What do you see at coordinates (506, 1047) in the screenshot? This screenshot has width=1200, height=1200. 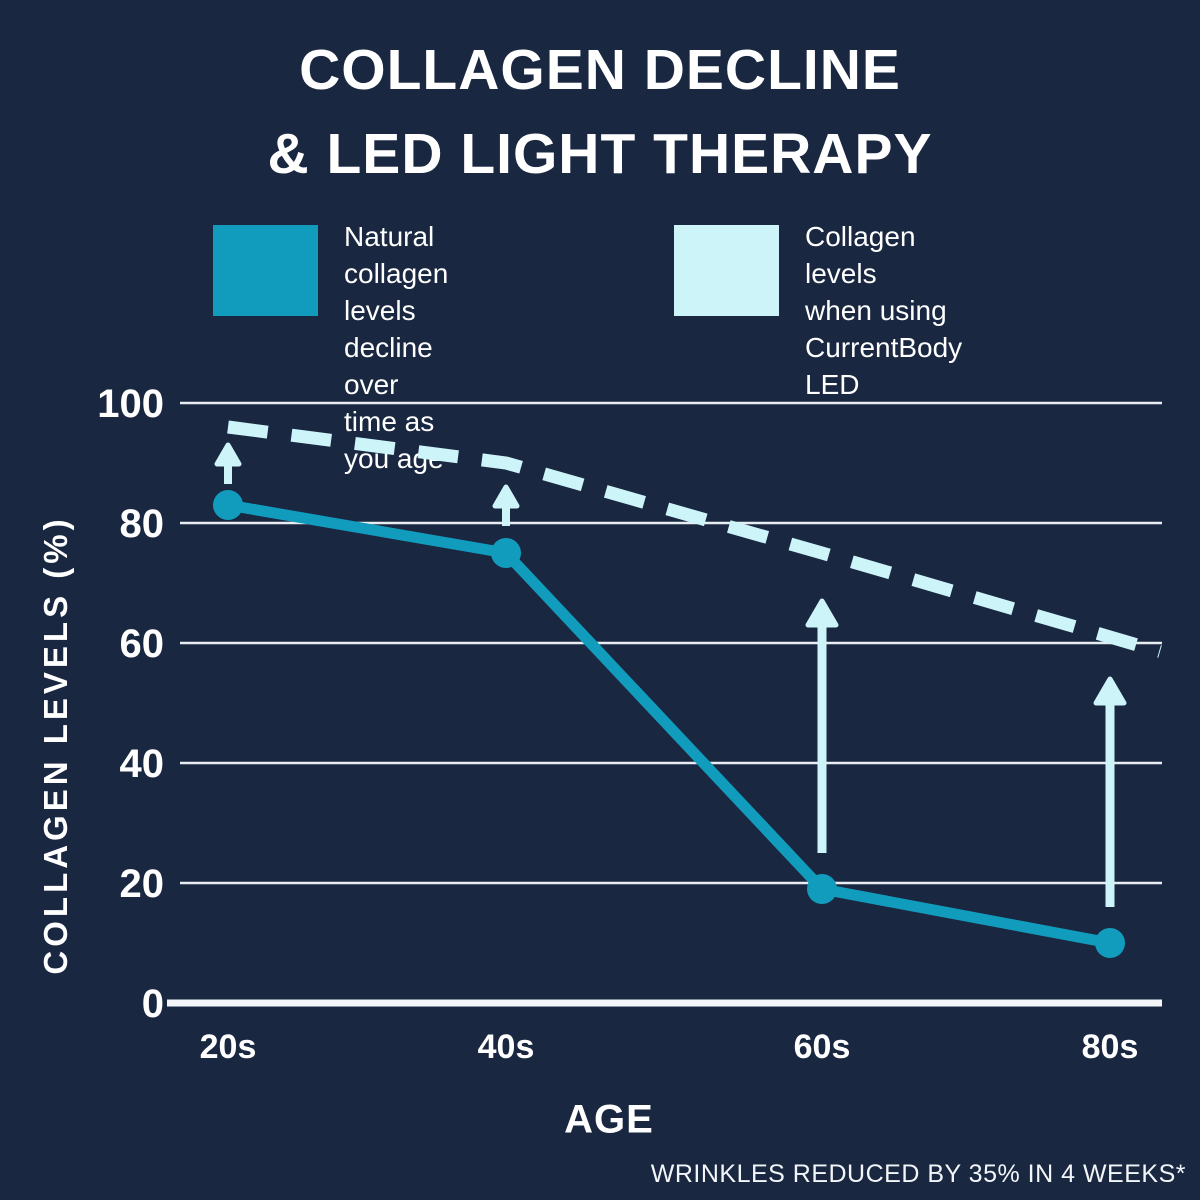 I see `x-tick-label-40s: 40s` at bounding box center [506, 1047].